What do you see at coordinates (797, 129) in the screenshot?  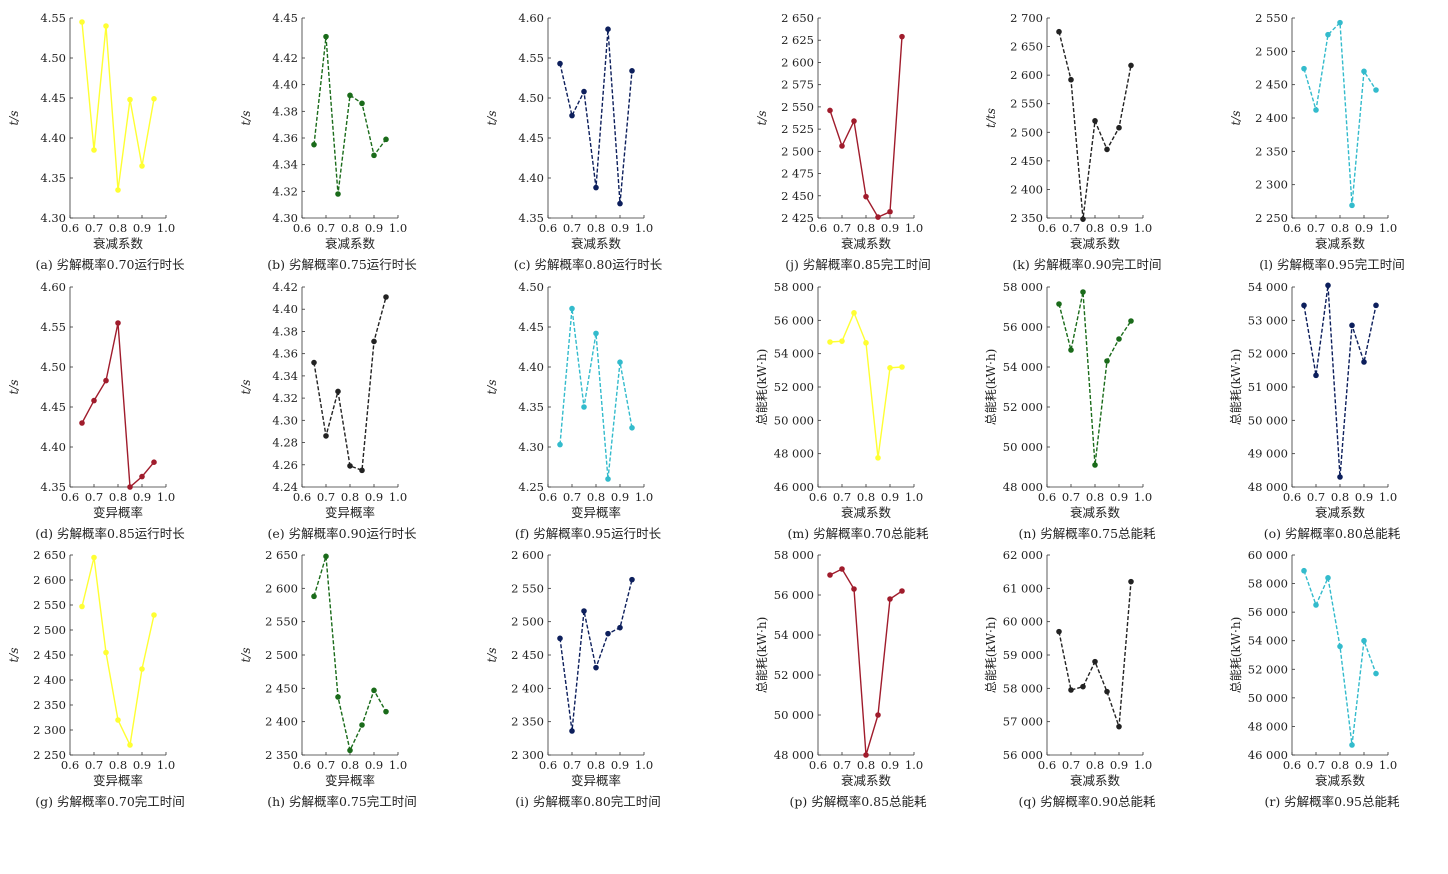 I see `y-tick-label: 2 525` at bounding box center [797, 129].